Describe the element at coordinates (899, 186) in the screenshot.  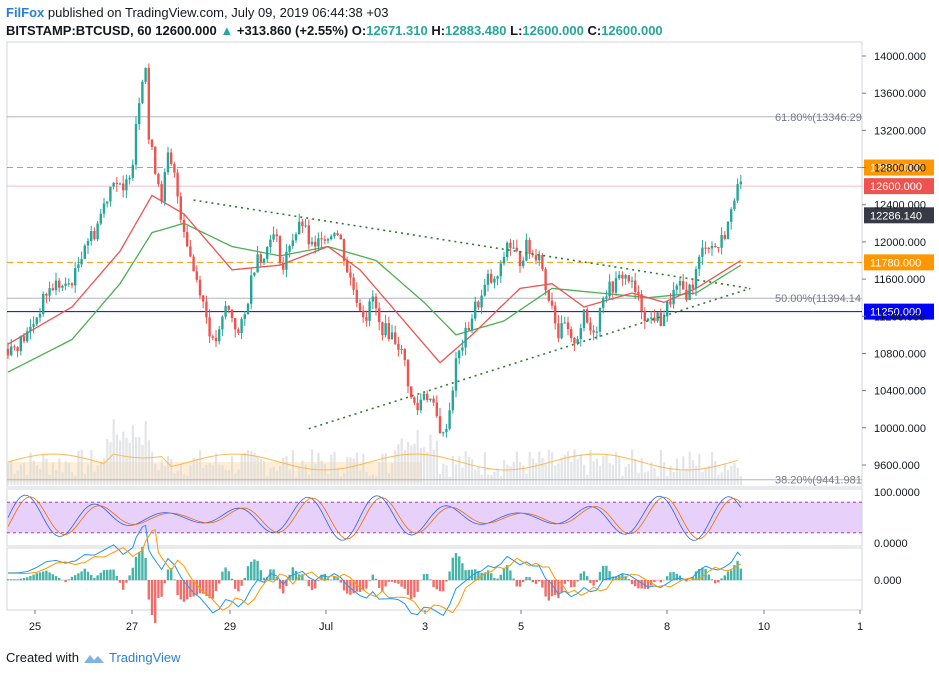
I see `price-badge` at that location.